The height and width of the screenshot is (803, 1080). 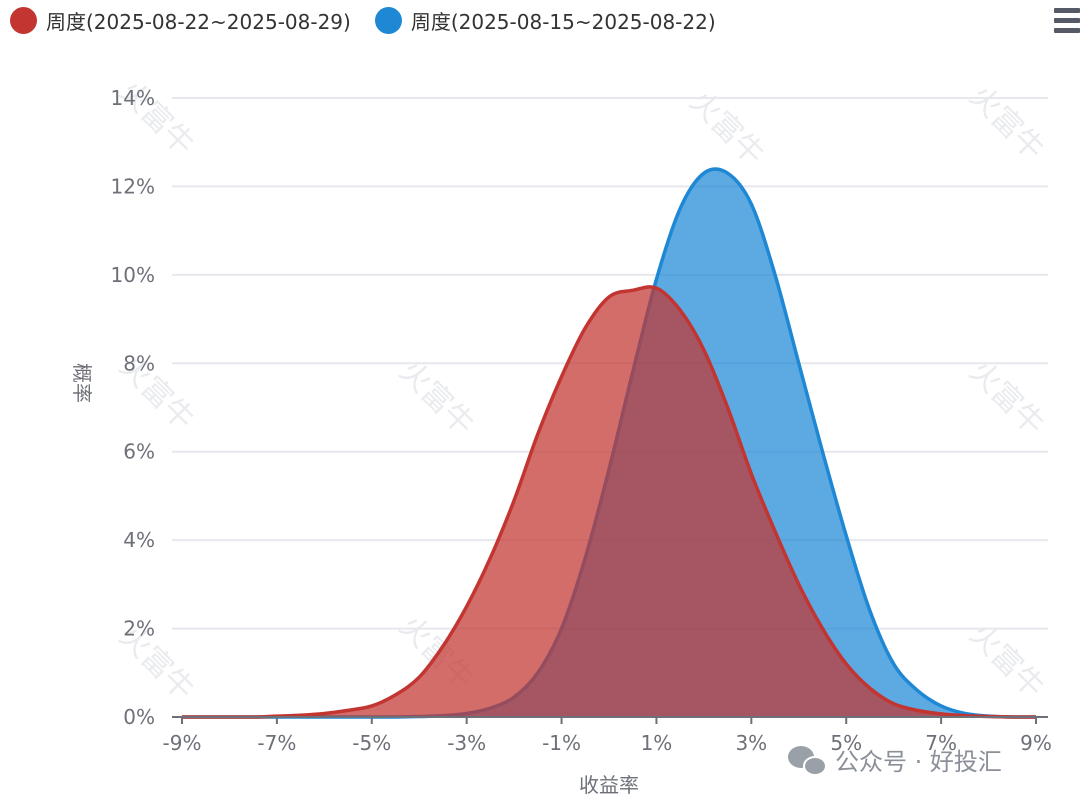 What do you see at coordinates (657, 743) in the screenshot?
I see `x-tick-label: 1%` at bounding box center [657, 743].